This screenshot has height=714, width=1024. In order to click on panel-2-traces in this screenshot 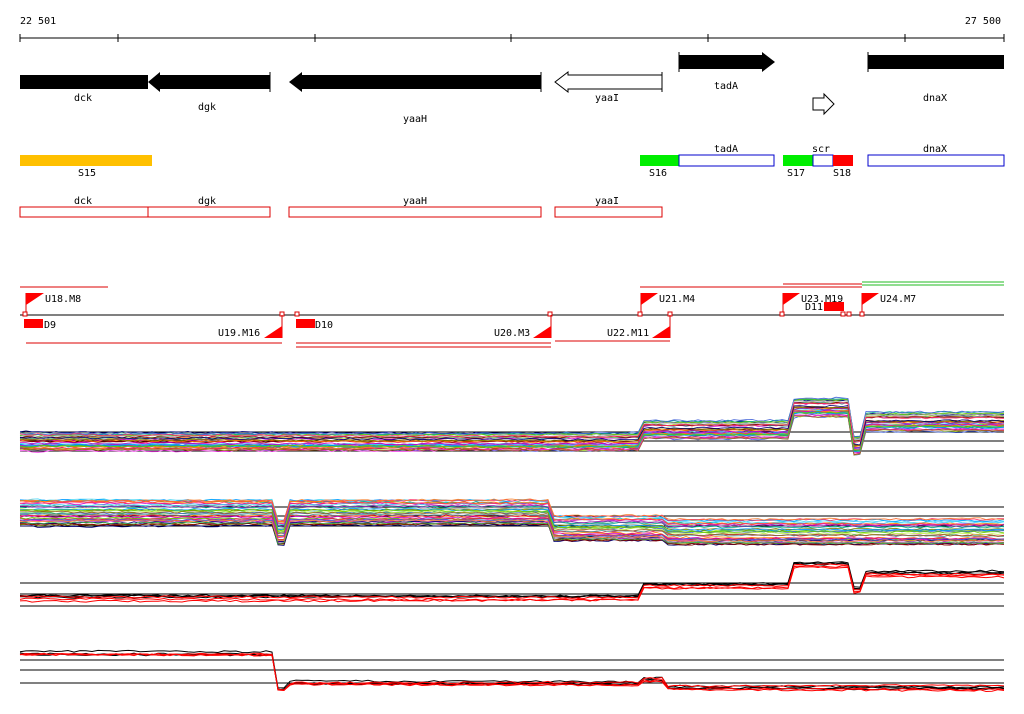, I will do `click(512, 522)`.